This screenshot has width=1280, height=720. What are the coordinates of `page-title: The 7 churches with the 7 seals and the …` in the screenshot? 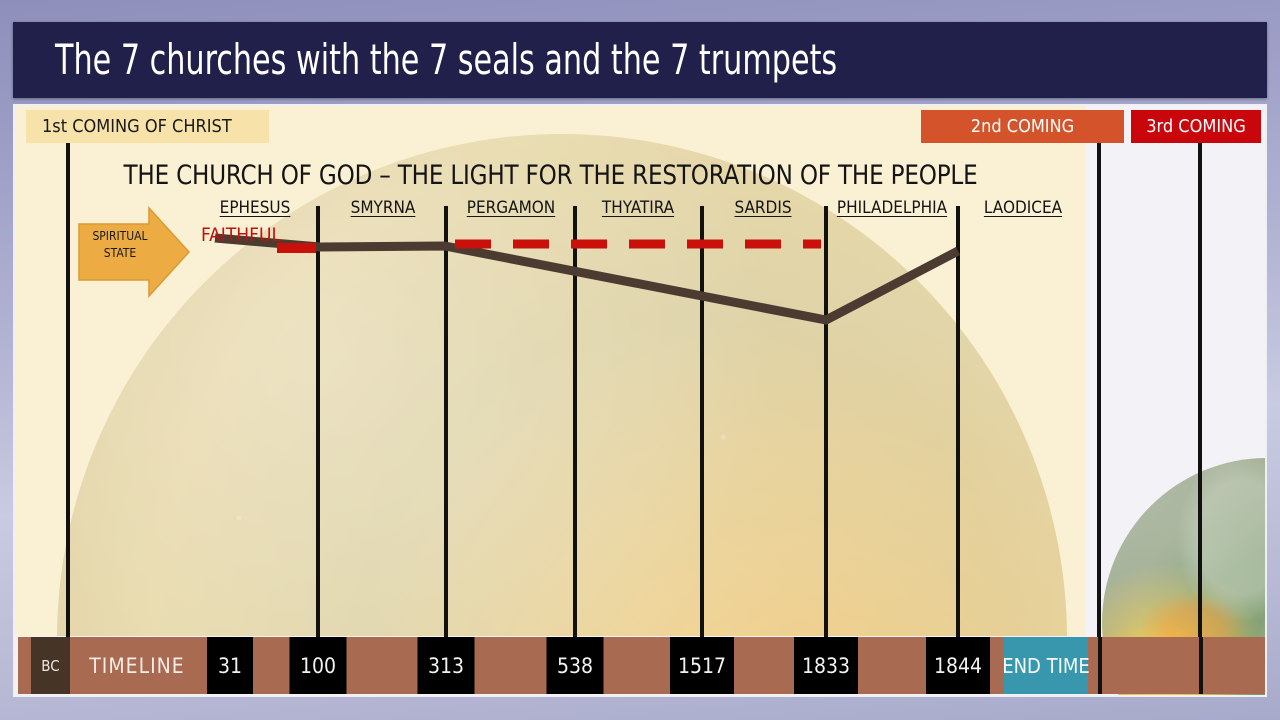 It's located at (446, 59).